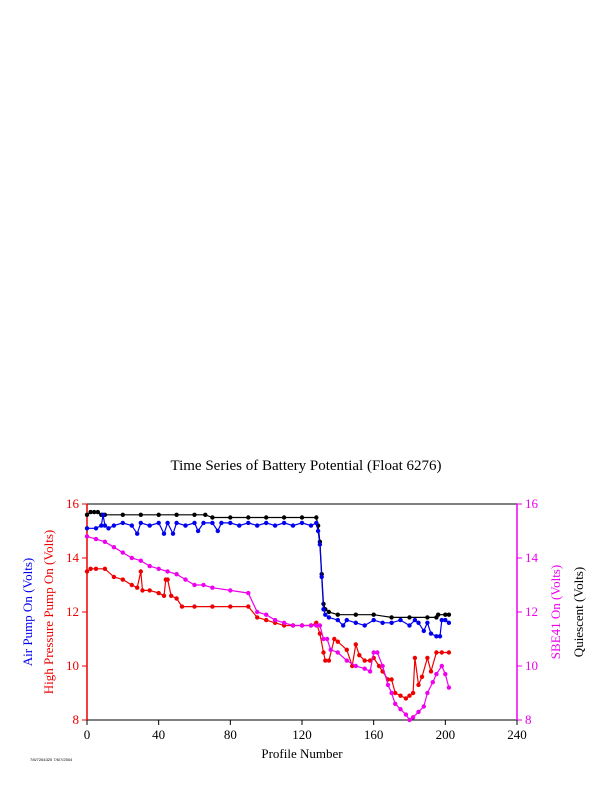  What do you see at coordinates (51, 759) in the screenshot?
I see `footer-stamp: 7/6/7264325 7/6/7/2504` at bounding box center [51, 759].